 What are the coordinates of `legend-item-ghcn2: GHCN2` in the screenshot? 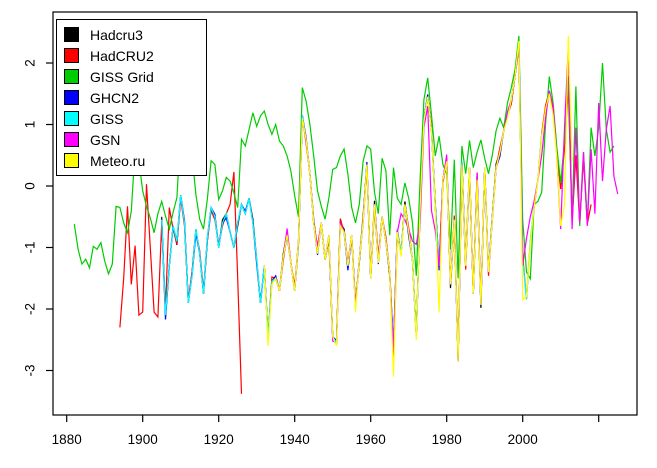 It's located at (131, 97).